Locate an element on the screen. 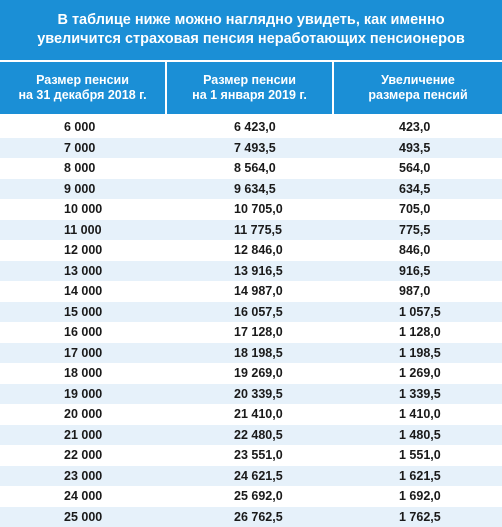 Image resolution: width=502 pixels, height=527 pixels. cell-pension-2018: 11 000 is located at coordinates (83, 230).